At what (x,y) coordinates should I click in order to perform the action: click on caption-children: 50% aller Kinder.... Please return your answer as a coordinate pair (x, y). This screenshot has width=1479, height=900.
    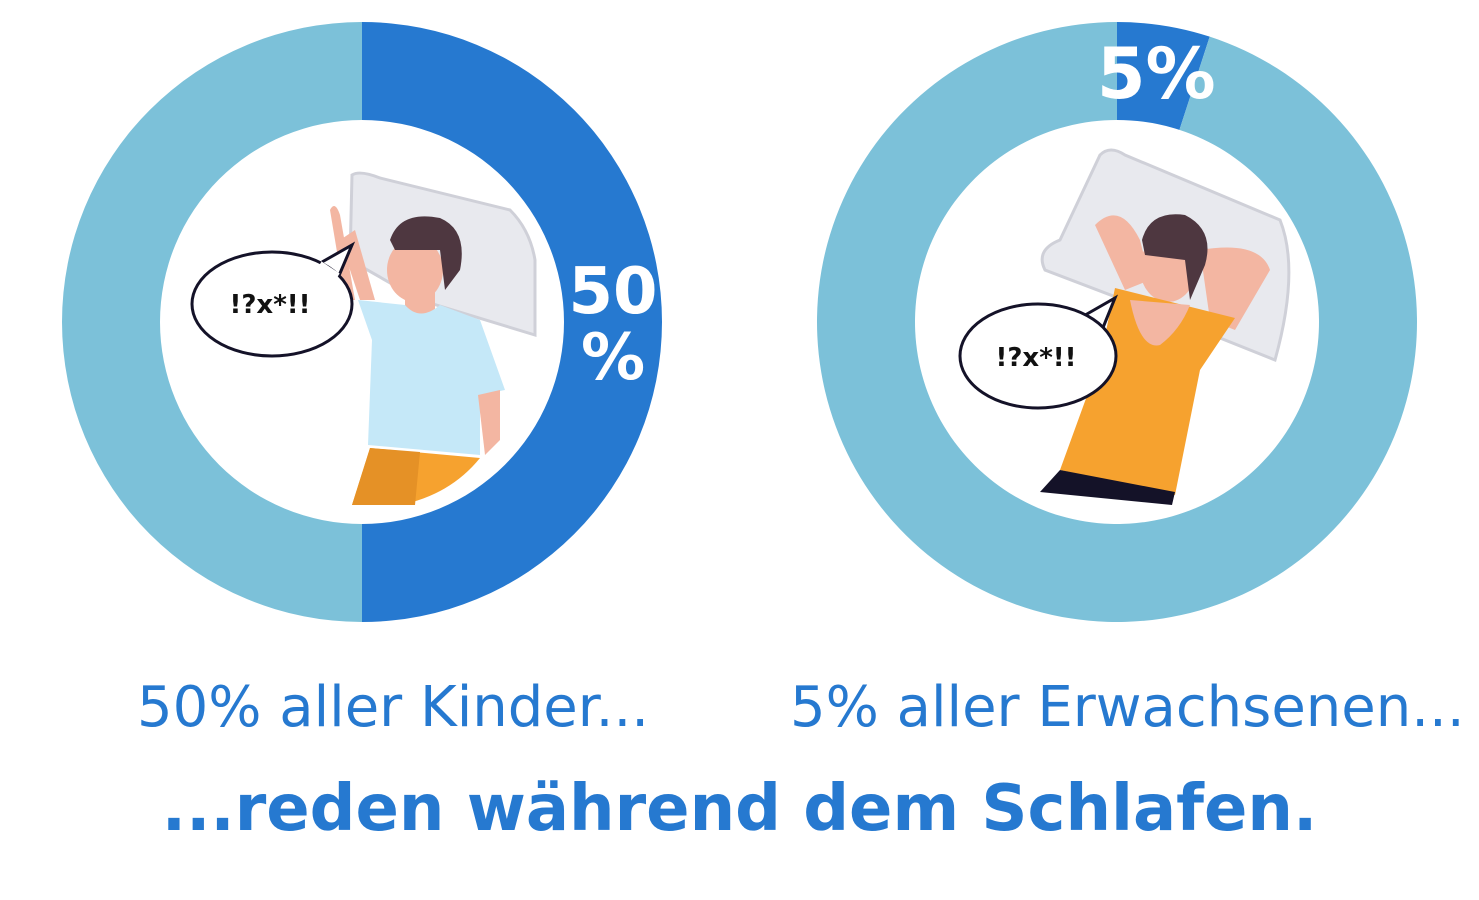
    Looking at the image, I should click on (393, 707).